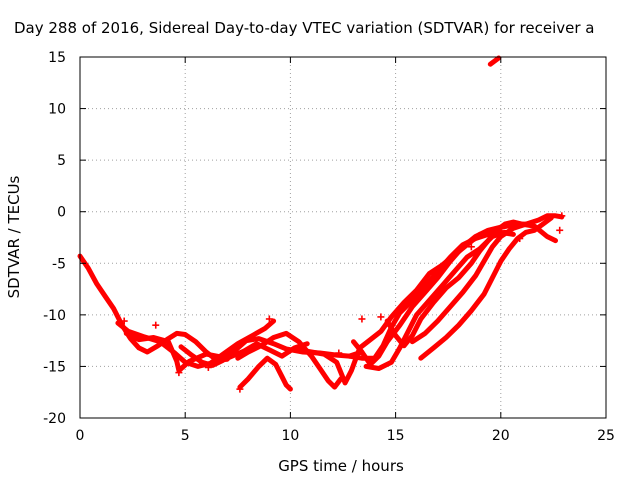  What do you see at coordinates (14, 236) in the screenshot?
I see `y-axis-label: SDTVAR / TECUs` at bounding box center [14, 236].